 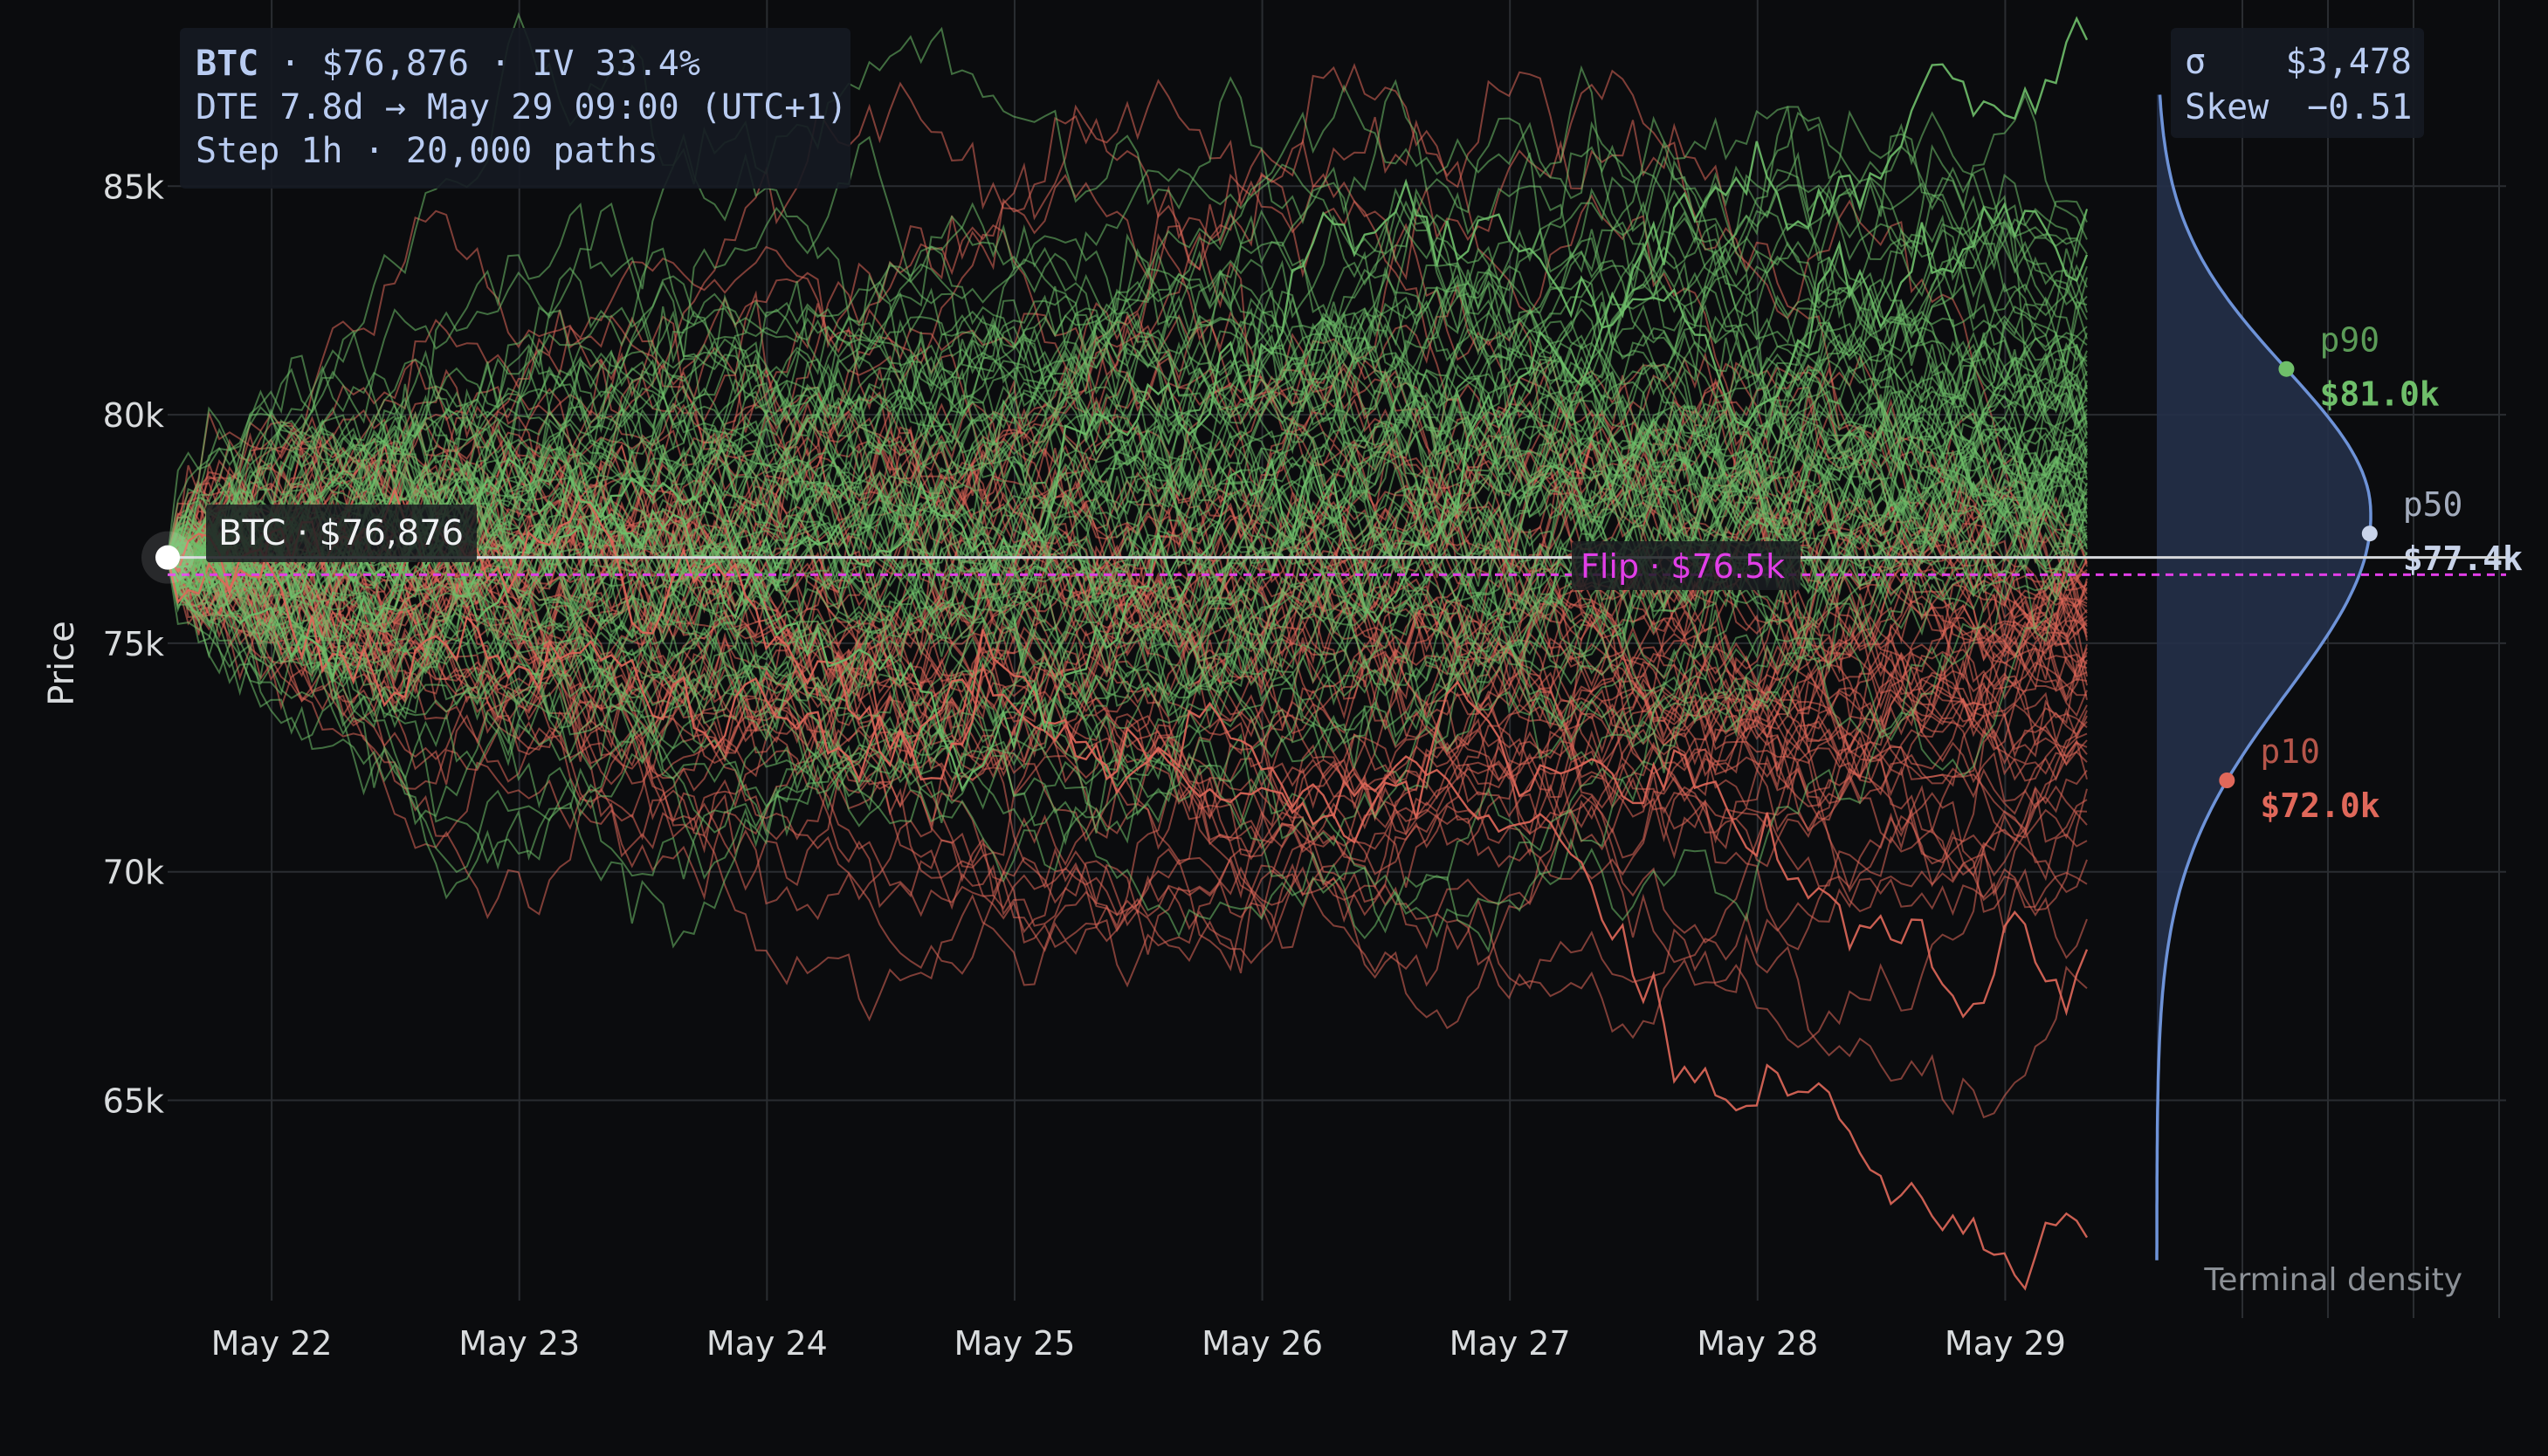 I want to click on info-line-1: BTC · $76,876 · IV 33.4%, so click(x=448, y=64).